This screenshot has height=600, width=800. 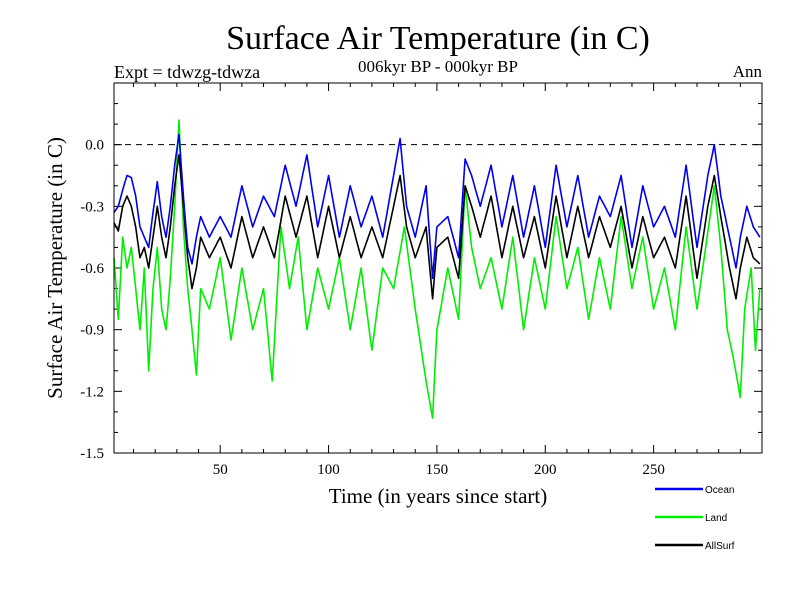 I want to click on x-tick-label: 100, so click(x=328, y=470).